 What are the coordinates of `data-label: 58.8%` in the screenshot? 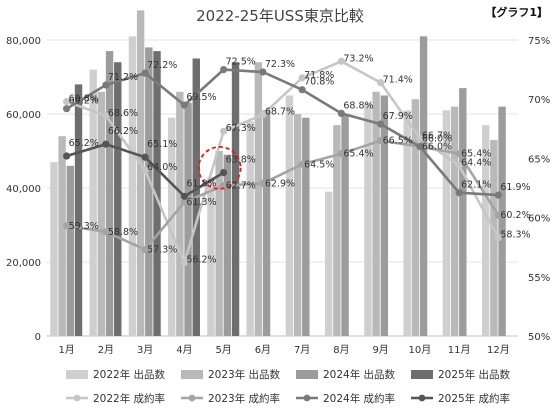 It's located at (123, 232).